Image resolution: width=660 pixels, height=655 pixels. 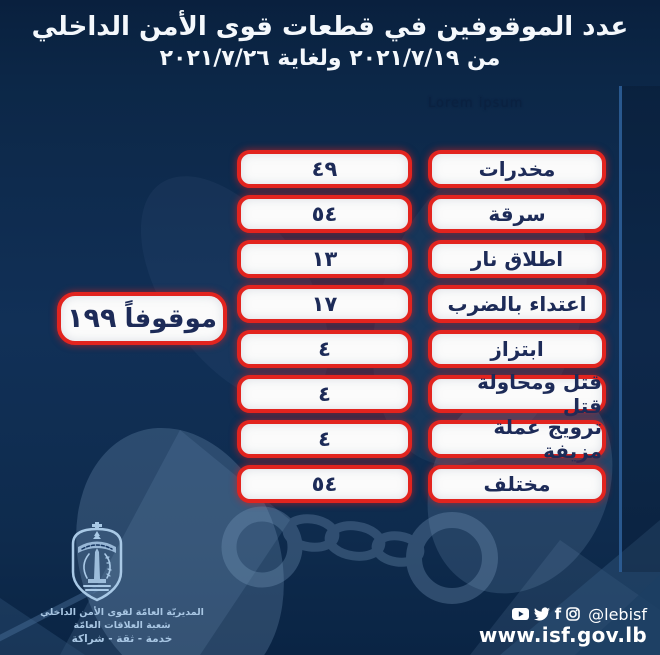 What do you see at coordinates (122, 612) in the screenshot?
I see `org-name-line-1: المديريّة العامّة لقوى الأمن الداخلي` at bounding box center [122, 612].